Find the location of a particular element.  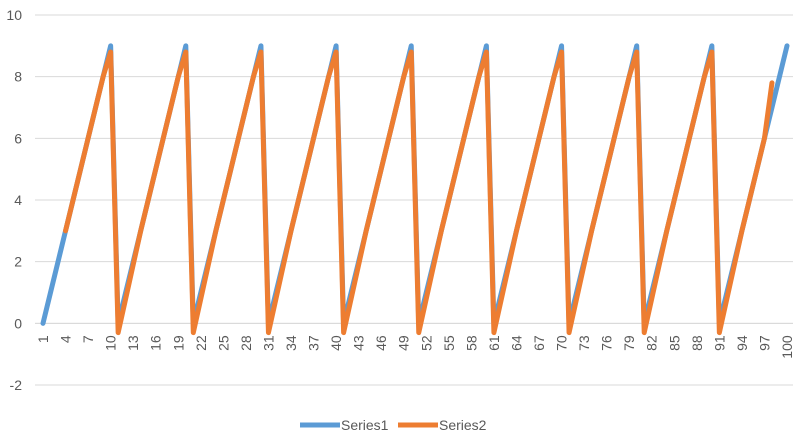

x-tick-label: 34 is located at coordinates (291, 343).